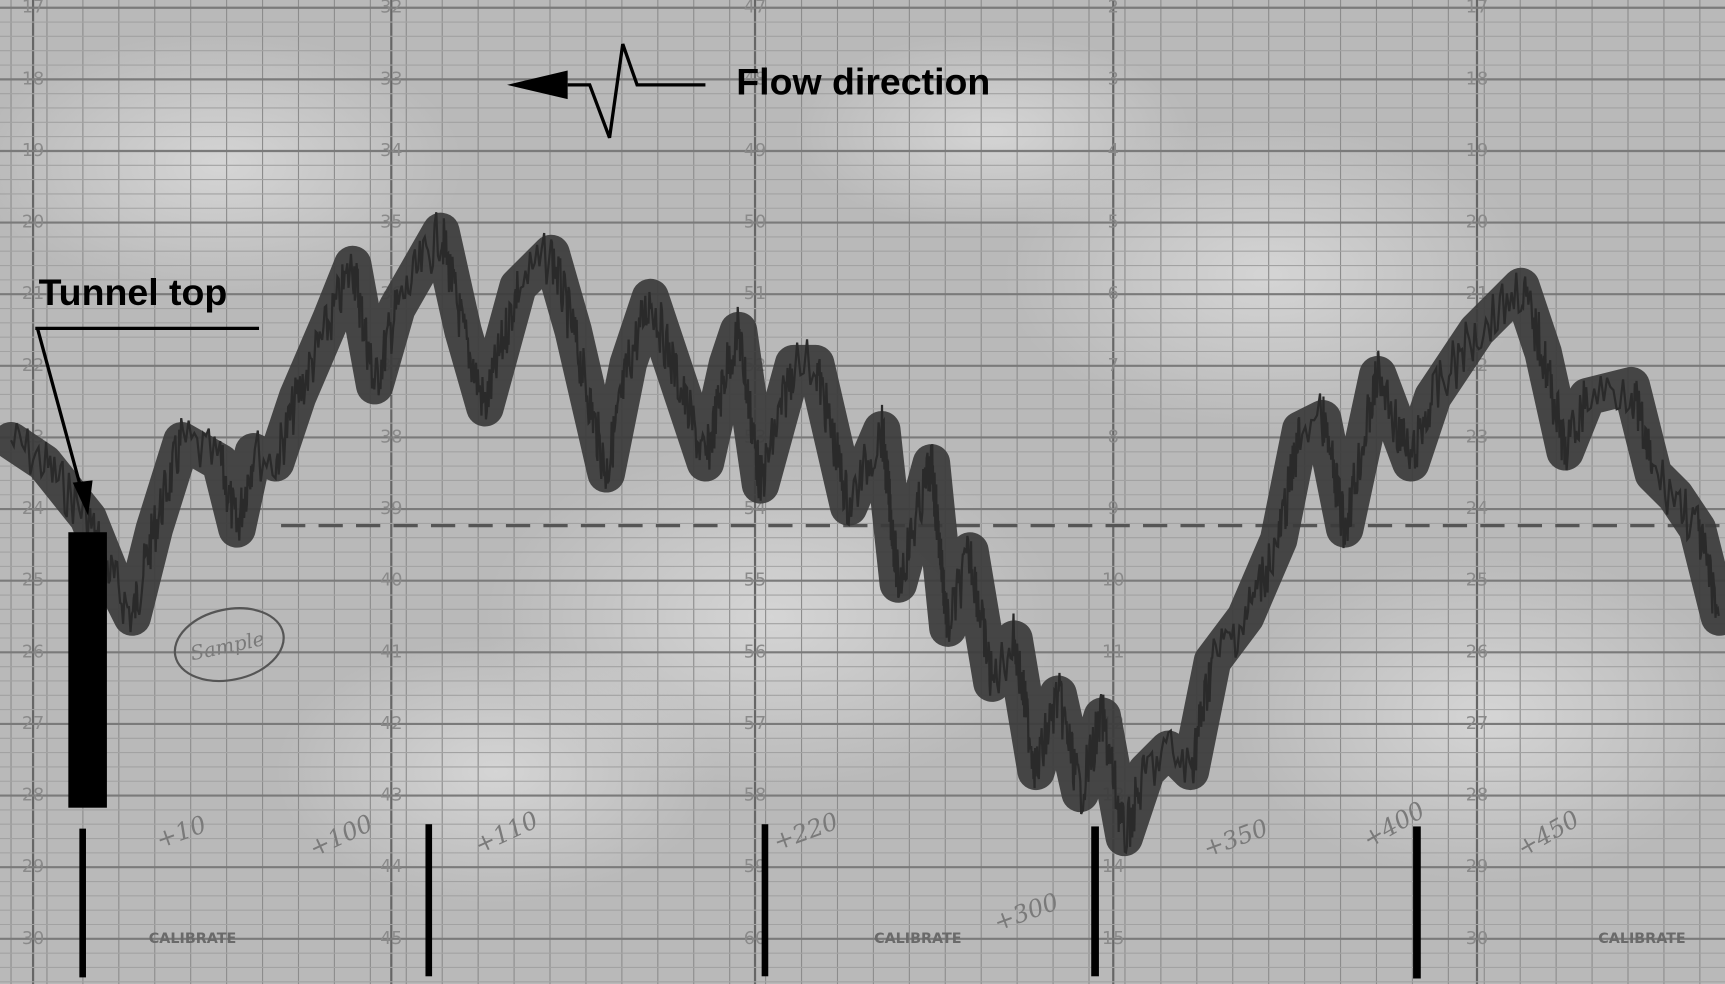 Image resolution: width=1725 pixels, height=984 pixels. I want to click on scale-label: 54, so click(755, 509).